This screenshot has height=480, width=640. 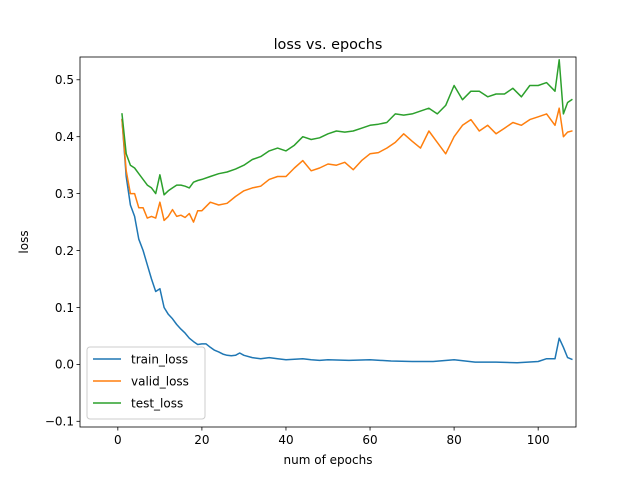 I want to click on x-tick-label: 100, so click(x=538, y=440).